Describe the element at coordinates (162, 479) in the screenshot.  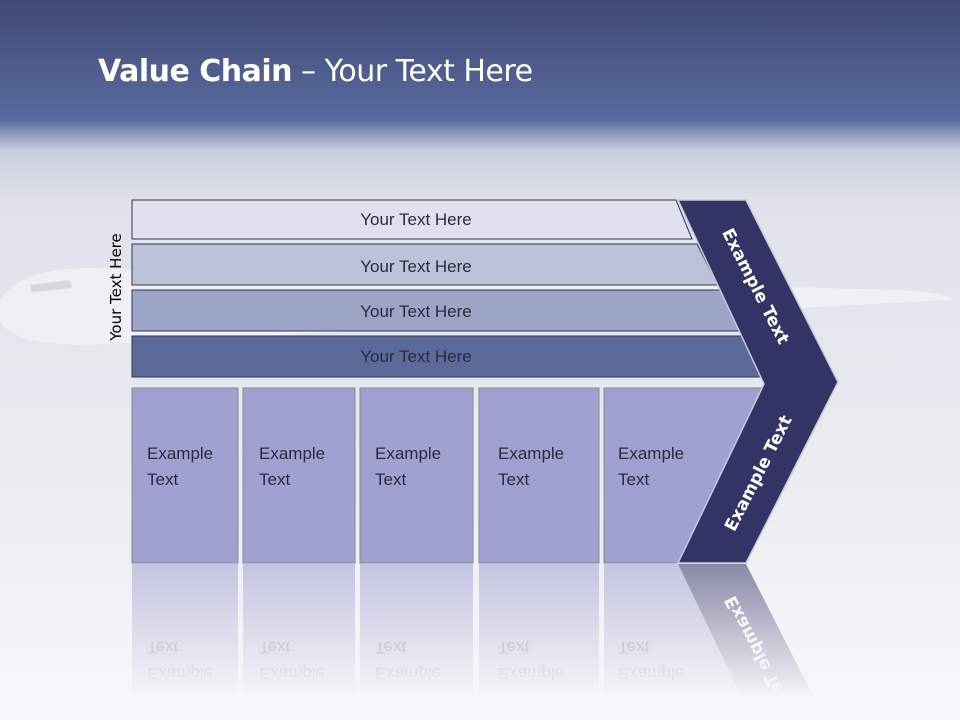
I see `column-1-line2: Text` at that location.